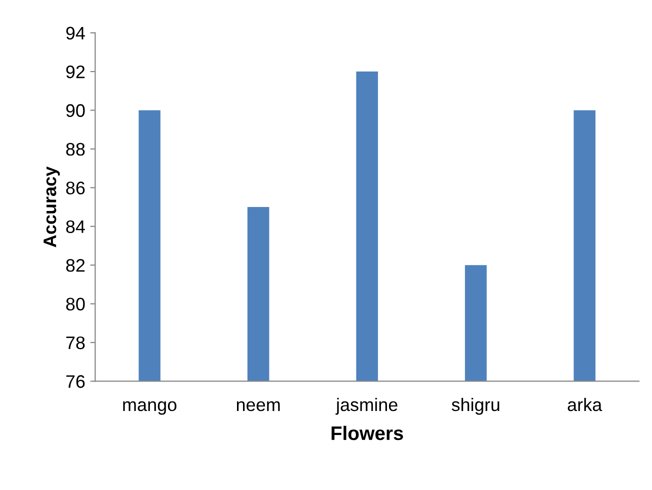 The height and width of the screenshot is (490, 652). I want to click on y-tick-label: 90, so click(75, 110).